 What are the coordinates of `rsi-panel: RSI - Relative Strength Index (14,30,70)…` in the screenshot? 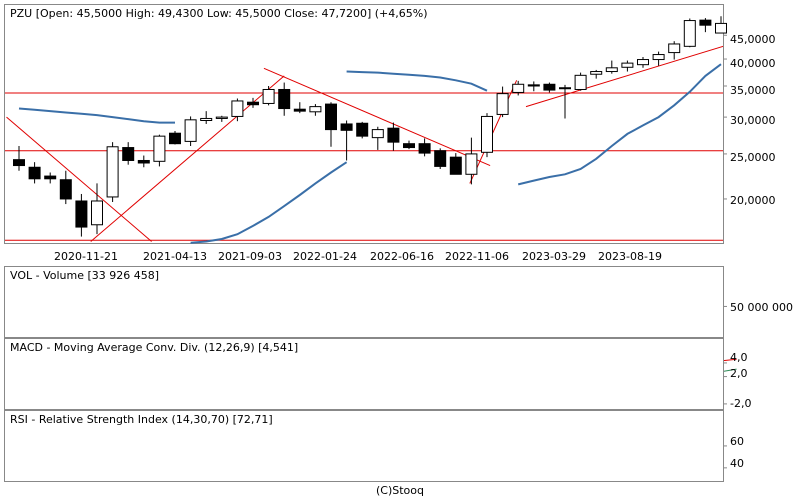 It's located at (364, 446).